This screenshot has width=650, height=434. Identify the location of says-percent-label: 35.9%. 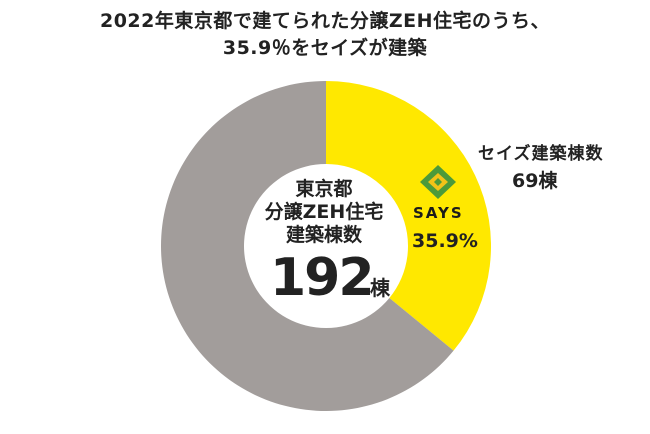
(445, 241).